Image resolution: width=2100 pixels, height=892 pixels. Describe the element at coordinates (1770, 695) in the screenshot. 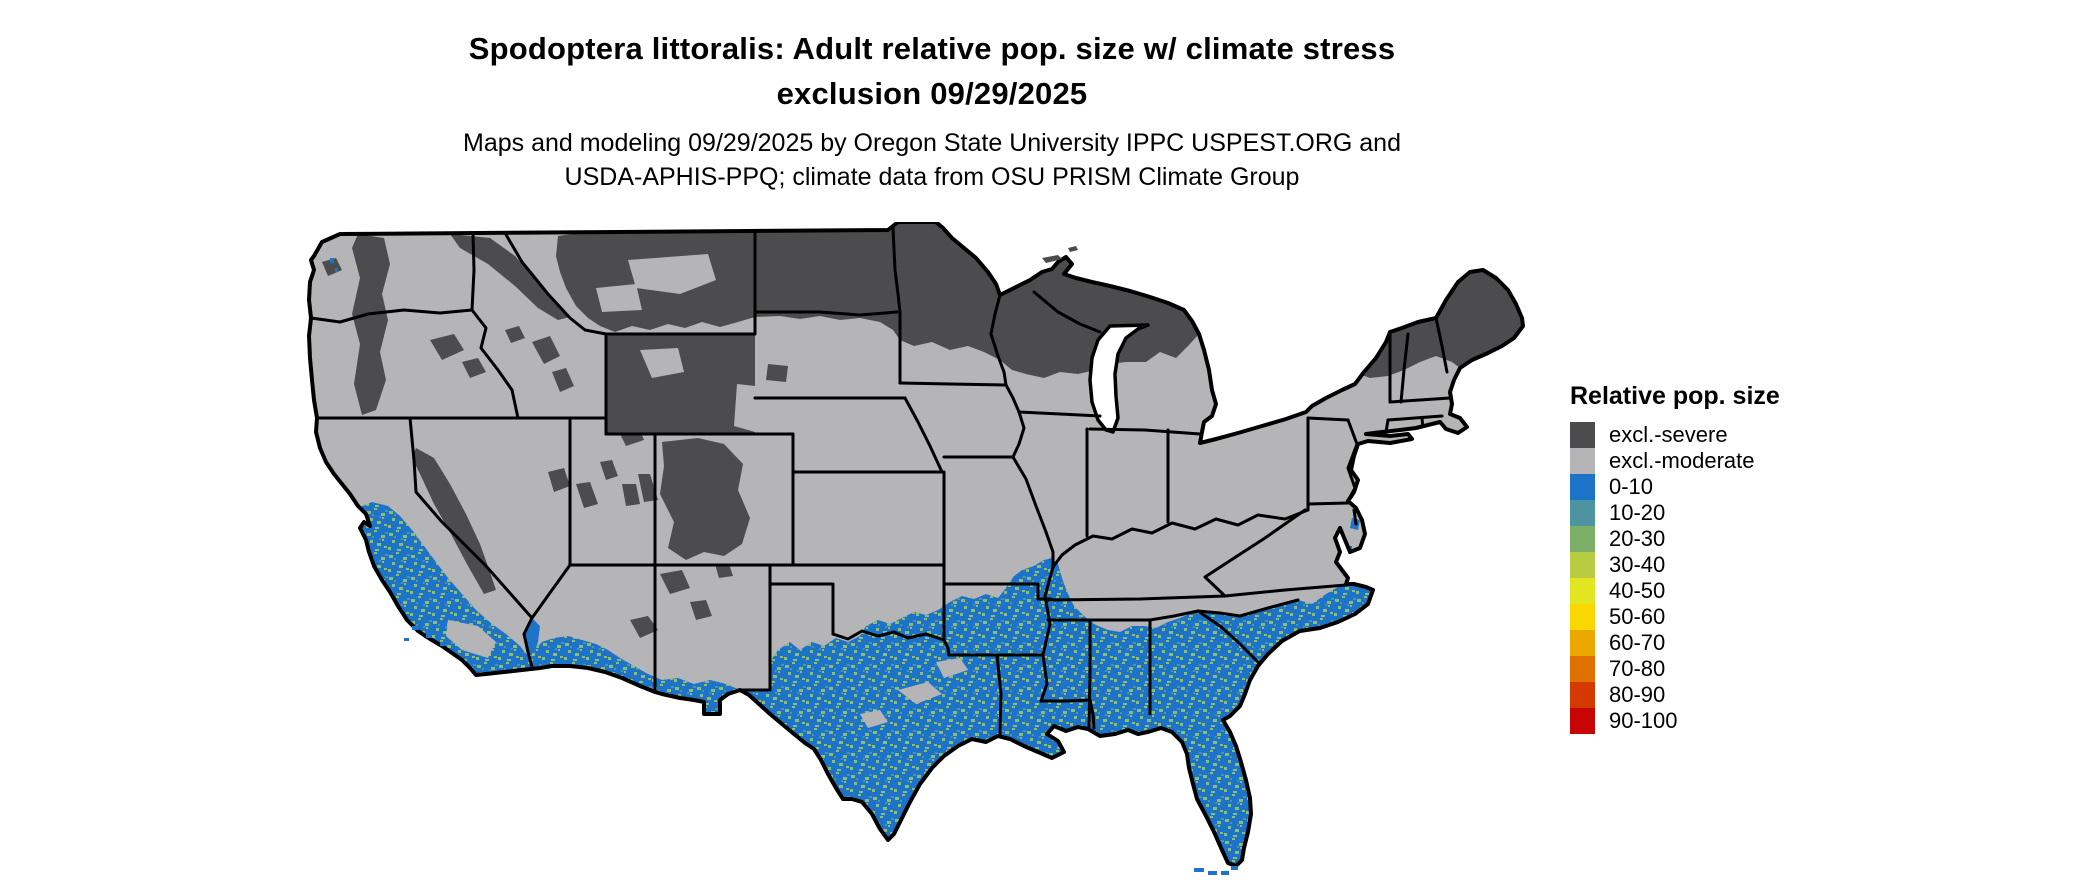

I see `legend-item: 80-90` at that location.